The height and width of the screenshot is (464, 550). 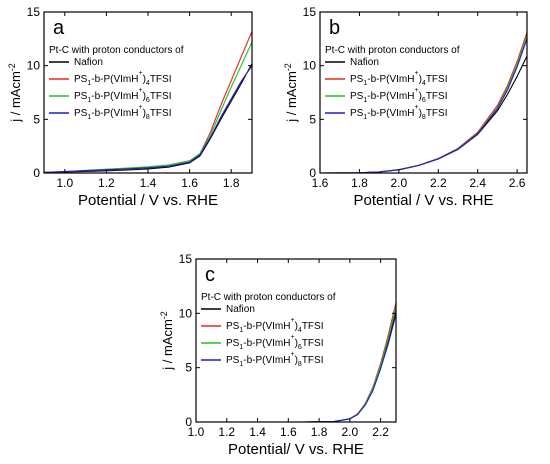 What do you see at coordinates (296, 449) in the screenshot?
I see `x-axis-label: Potential/ V vs. RHE` at bounding box center [296, 449].